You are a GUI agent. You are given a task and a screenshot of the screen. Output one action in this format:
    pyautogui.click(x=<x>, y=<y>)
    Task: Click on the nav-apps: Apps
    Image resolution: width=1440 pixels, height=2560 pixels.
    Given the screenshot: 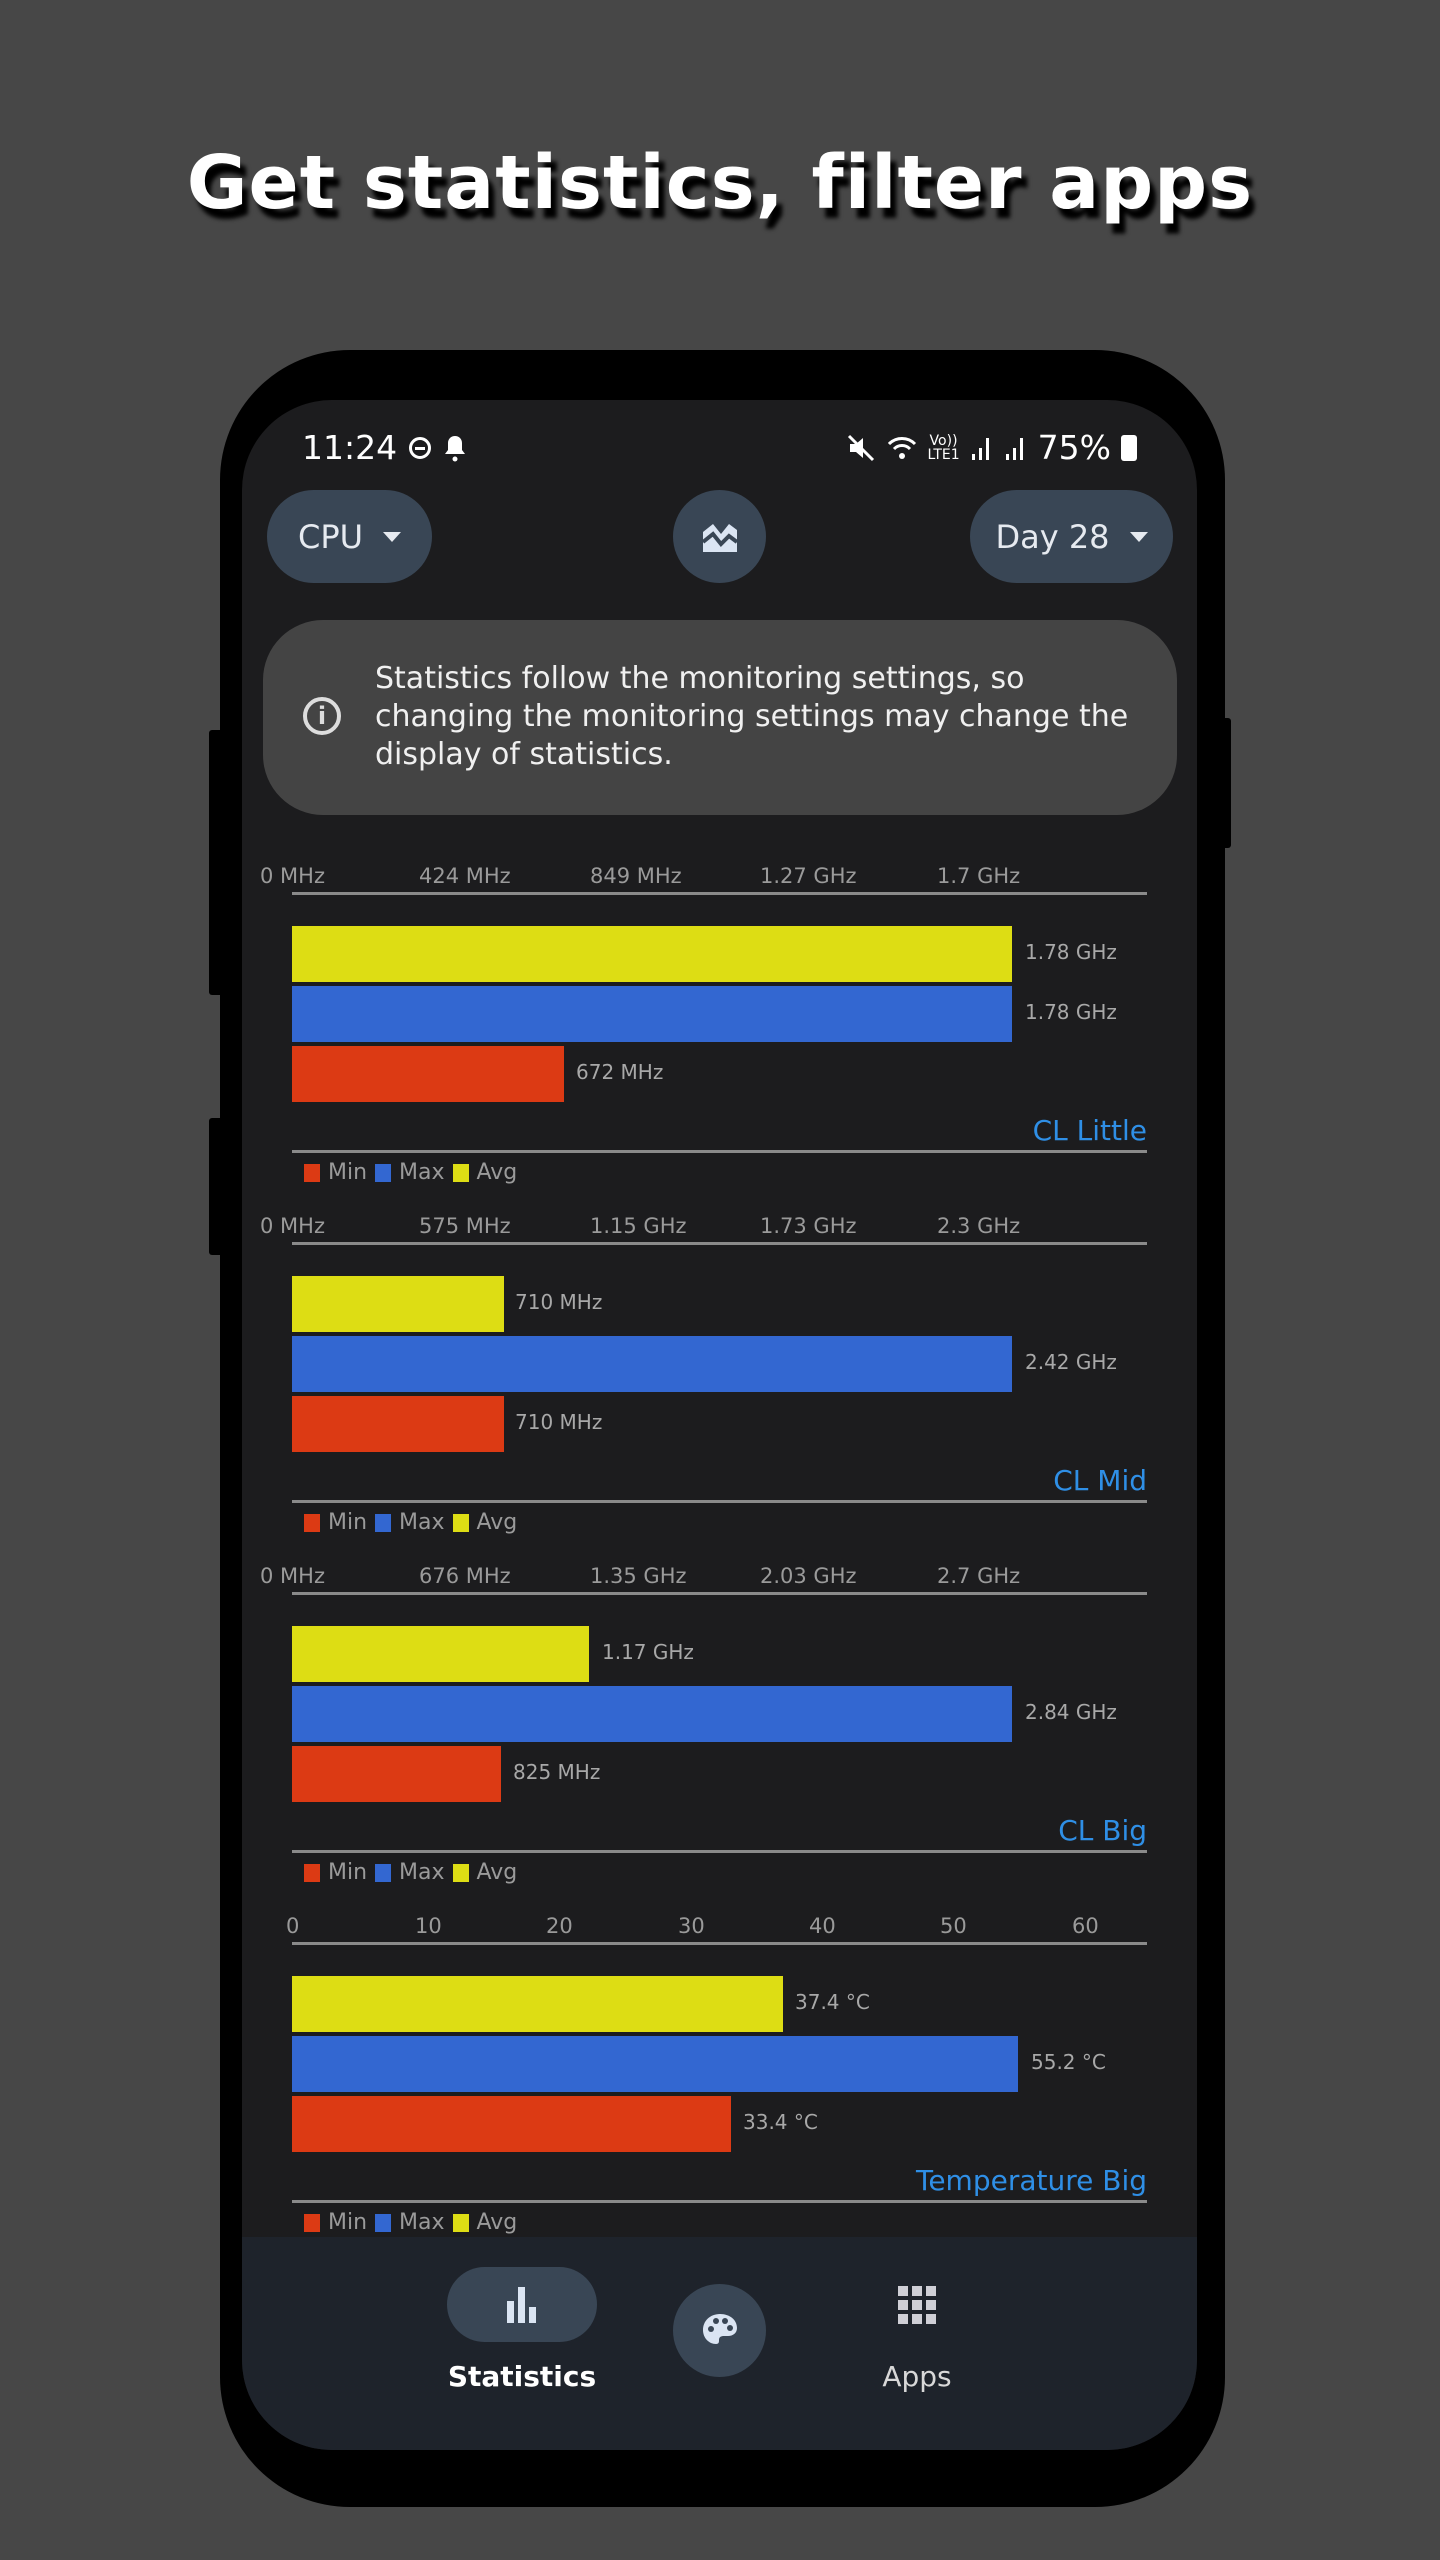 What is the action you would take?
    pyautogui.click(x=917, y=2330)
    